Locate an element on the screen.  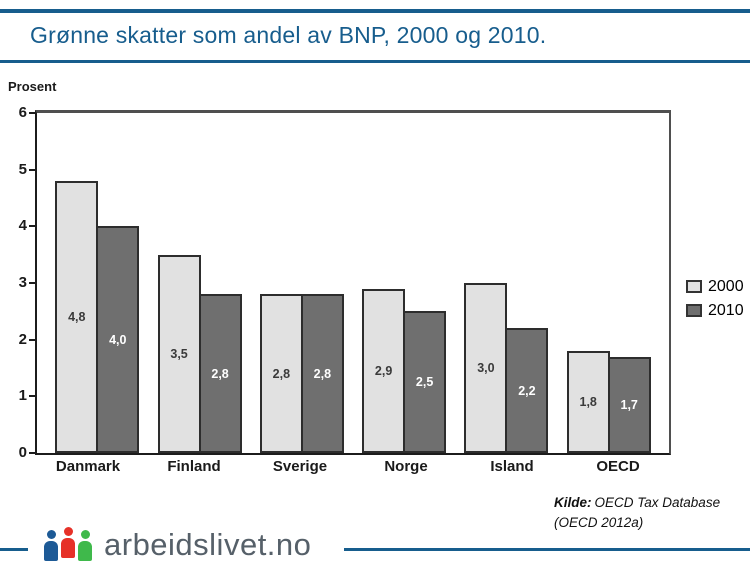
bar-value-label: 2,5 is located at coordinates (424, 382).